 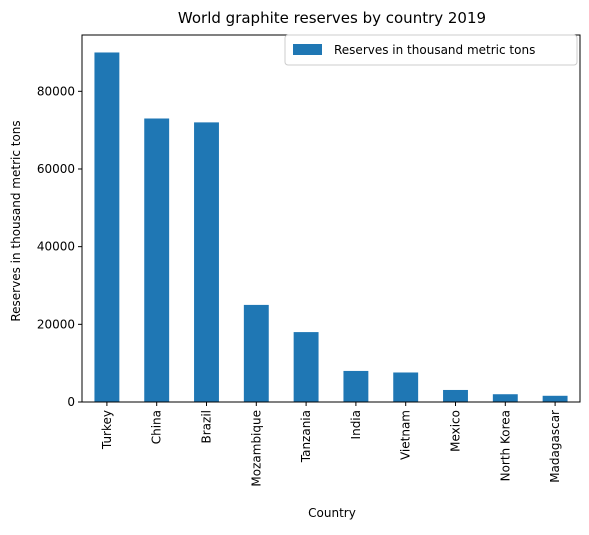 What do you see at coordinates (56, 324) in the screenshot?
I see `y-tick-label: 20000` at bounding box center [56, 324].